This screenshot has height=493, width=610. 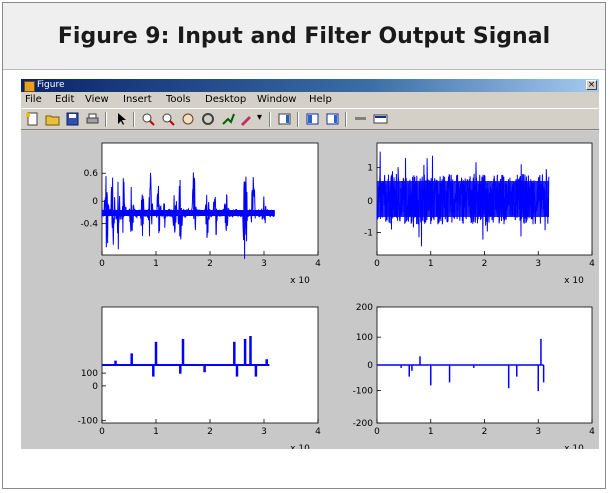 I want to click on menu-help: Help, so click(x=320, y=99).